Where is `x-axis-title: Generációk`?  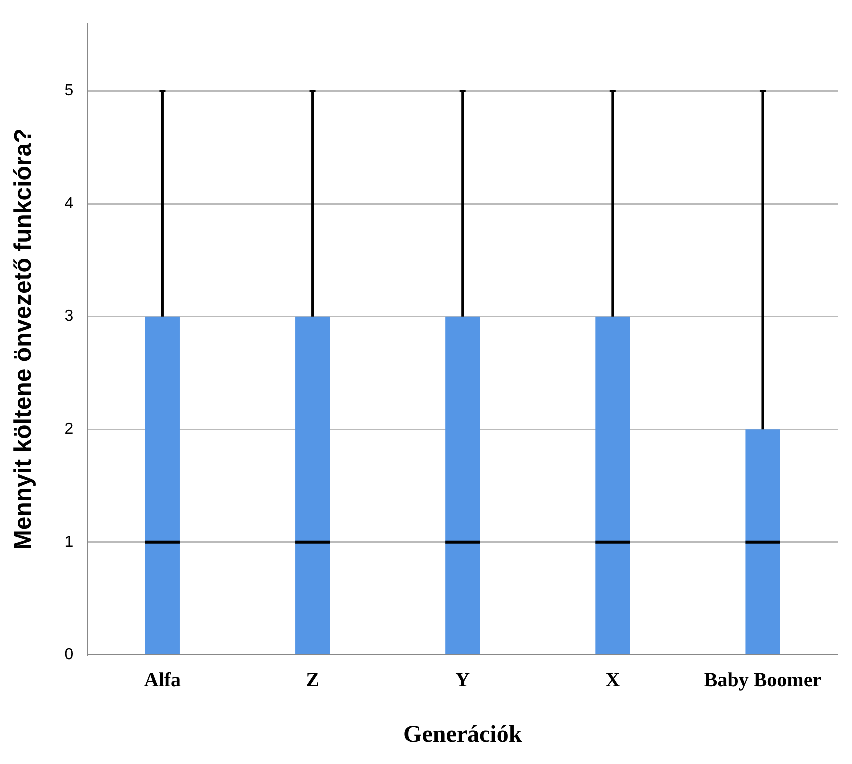
x-axis-title: Generációk is located at coordinates (463, 735).